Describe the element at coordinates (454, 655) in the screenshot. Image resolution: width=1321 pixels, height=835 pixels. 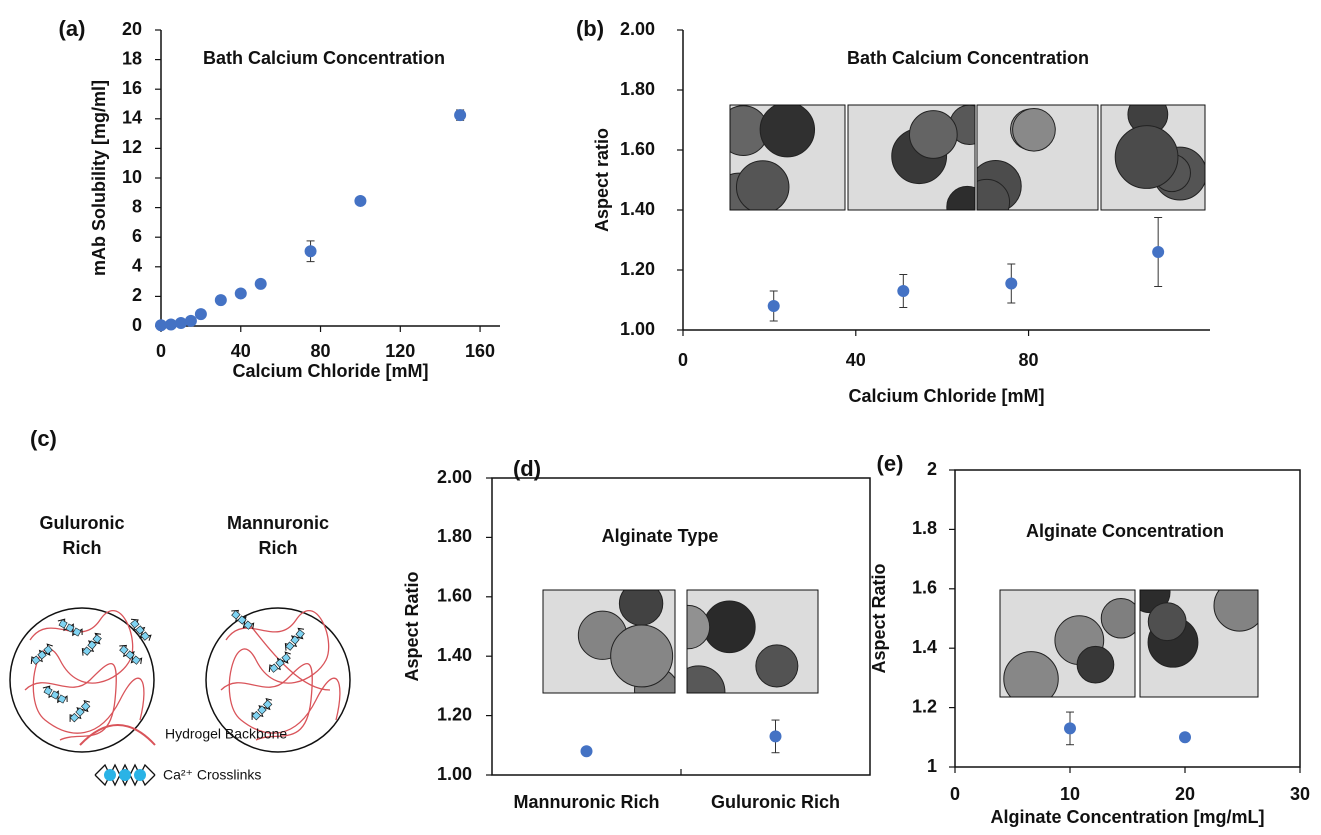
I see `y-tick-label: 1.40` at that location.